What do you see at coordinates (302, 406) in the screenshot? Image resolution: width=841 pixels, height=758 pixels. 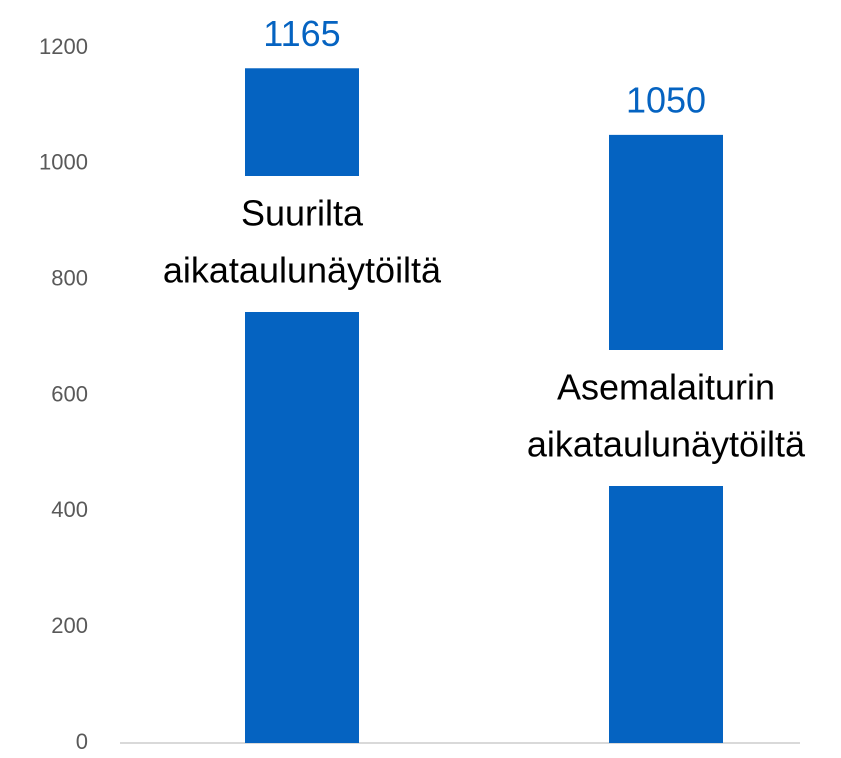 I see `bar` at bounding box center [302, 406].